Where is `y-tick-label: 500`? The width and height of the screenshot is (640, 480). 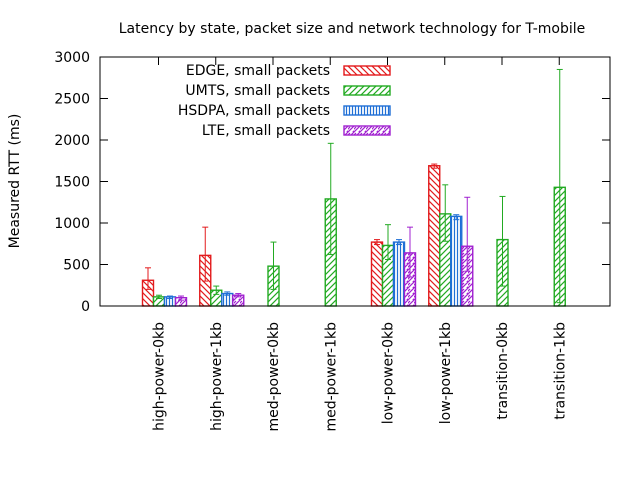
y-tick-label: 500 is located at coordinates (76, 266).